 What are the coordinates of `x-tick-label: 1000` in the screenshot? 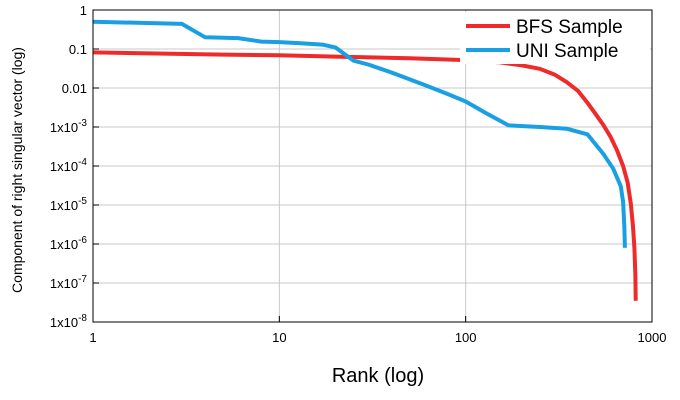 It's located at (652, 337).